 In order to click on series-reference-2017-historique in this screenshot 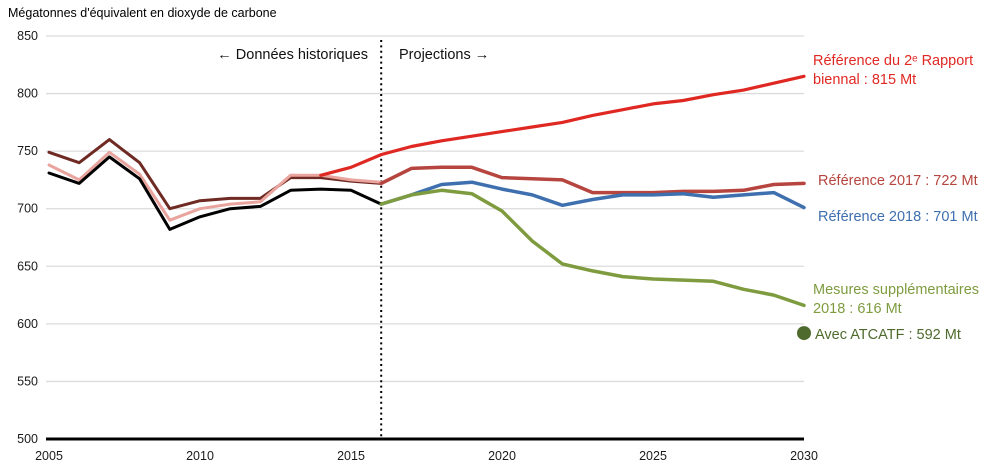, I will do `click(215, 174)`.